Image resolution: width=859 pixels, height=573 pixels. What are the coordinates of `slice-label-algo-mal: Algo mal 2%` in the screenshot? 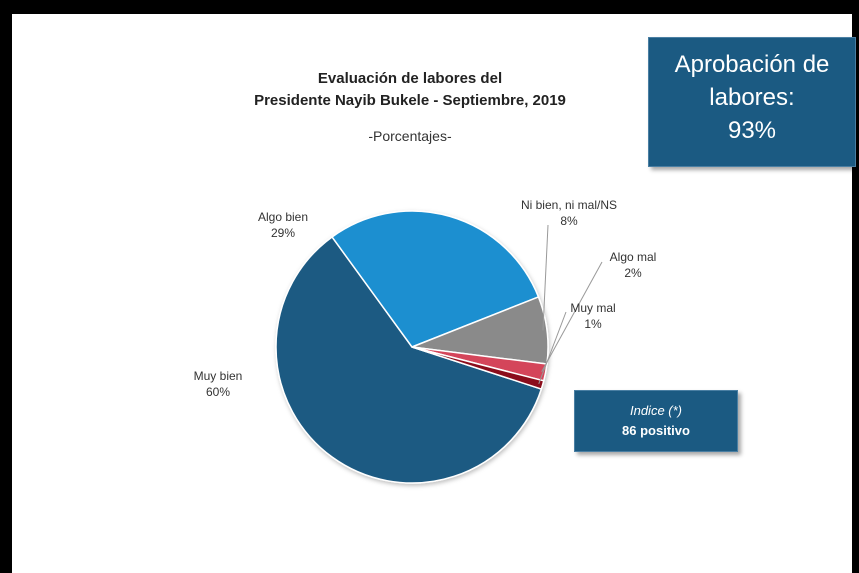 It's located at (633, 265).